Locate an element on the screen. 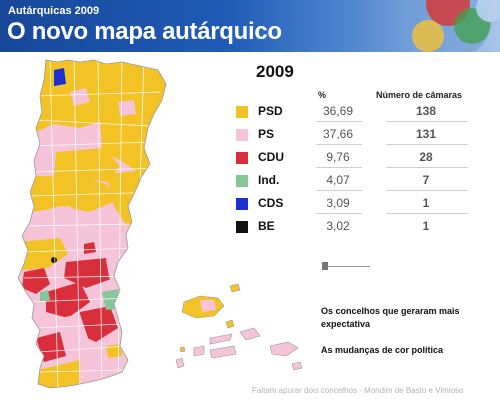 This screenshot has height=410, width=500. islands-map is located at coordinates (245, 326).